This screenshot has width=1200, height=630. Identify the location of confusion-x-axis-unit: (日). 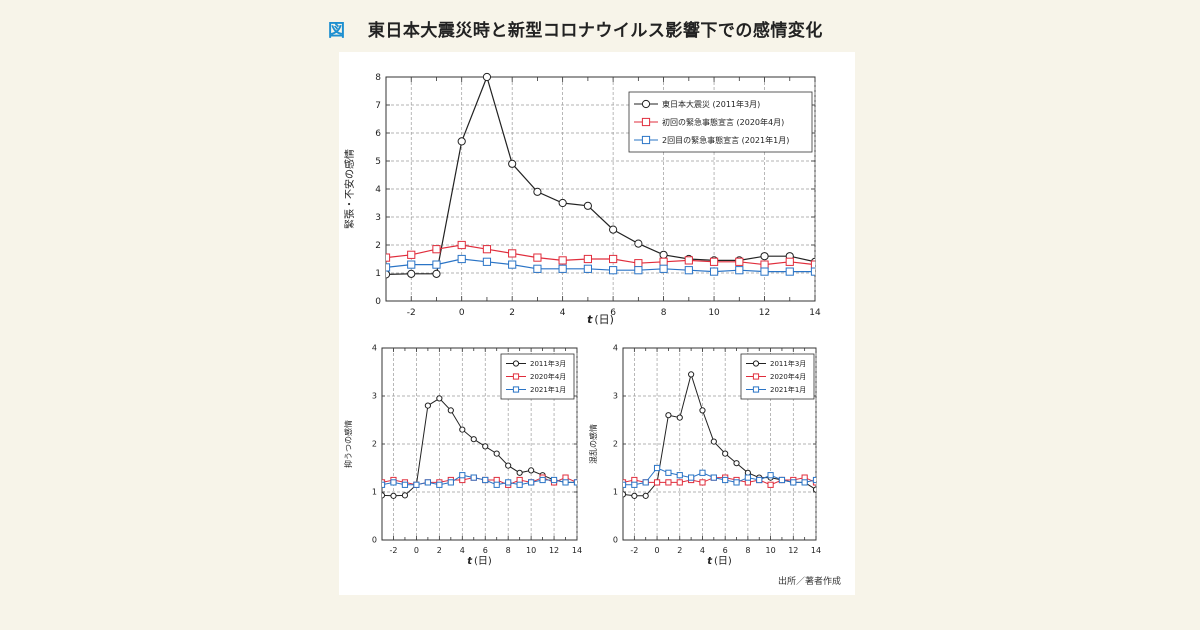
(723, 561).